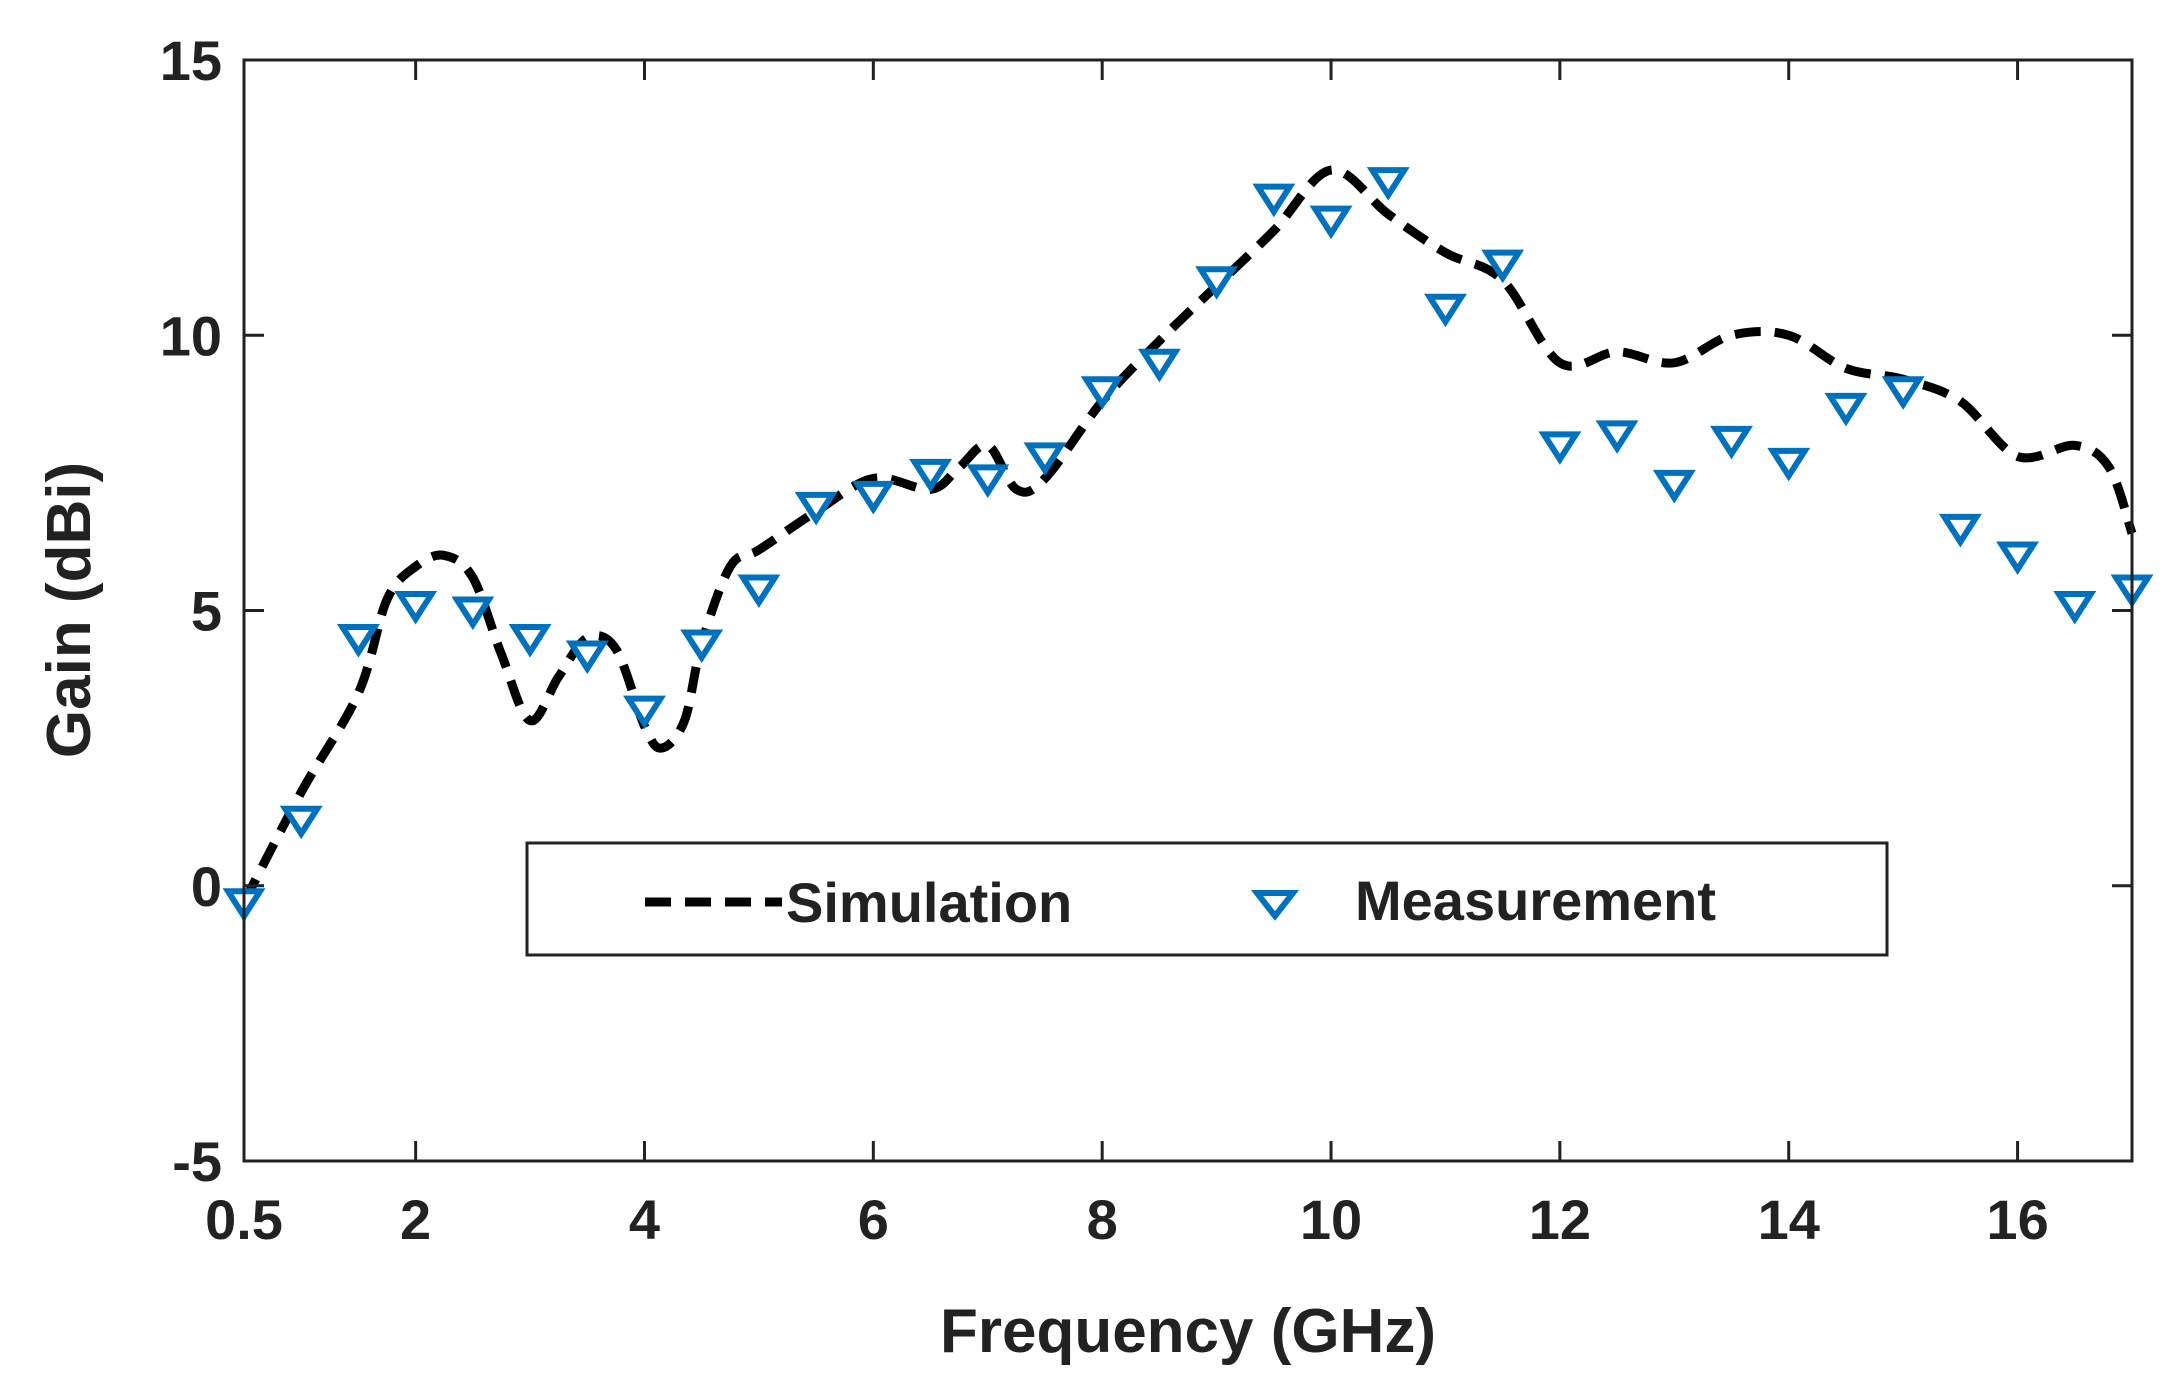  I want to click on legend: Simulation Measurement, so click(1207, 899).